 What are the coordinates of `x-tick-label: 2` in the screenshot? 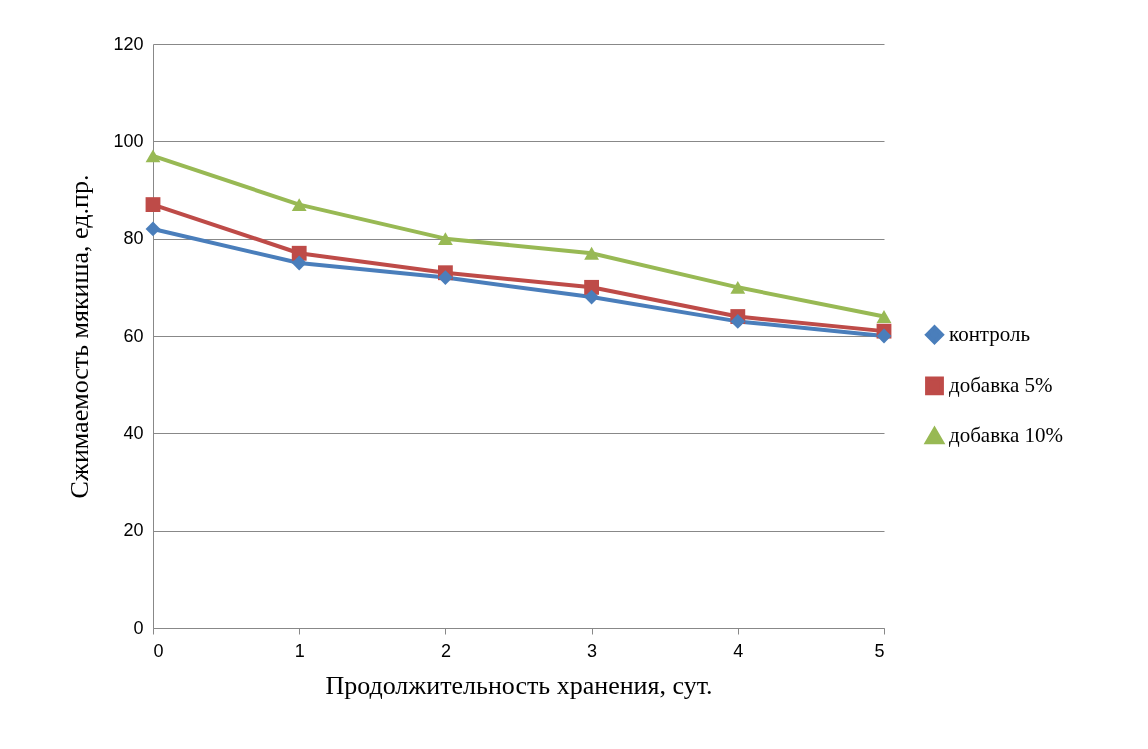 It's located at (445, 650).